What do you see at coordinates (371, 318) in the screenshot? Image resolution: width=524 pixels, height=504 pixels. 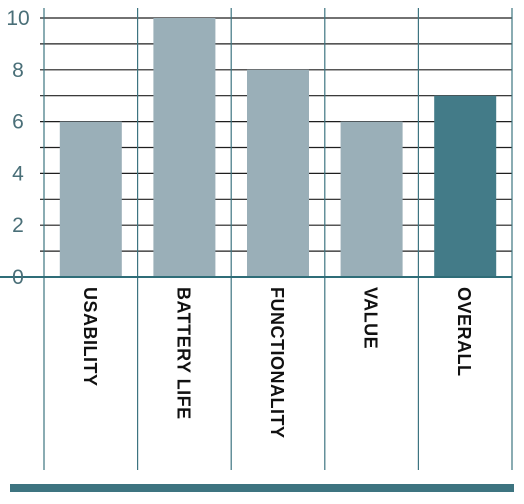 I see `category-label: VALUE` at bounding box center [371, 318].